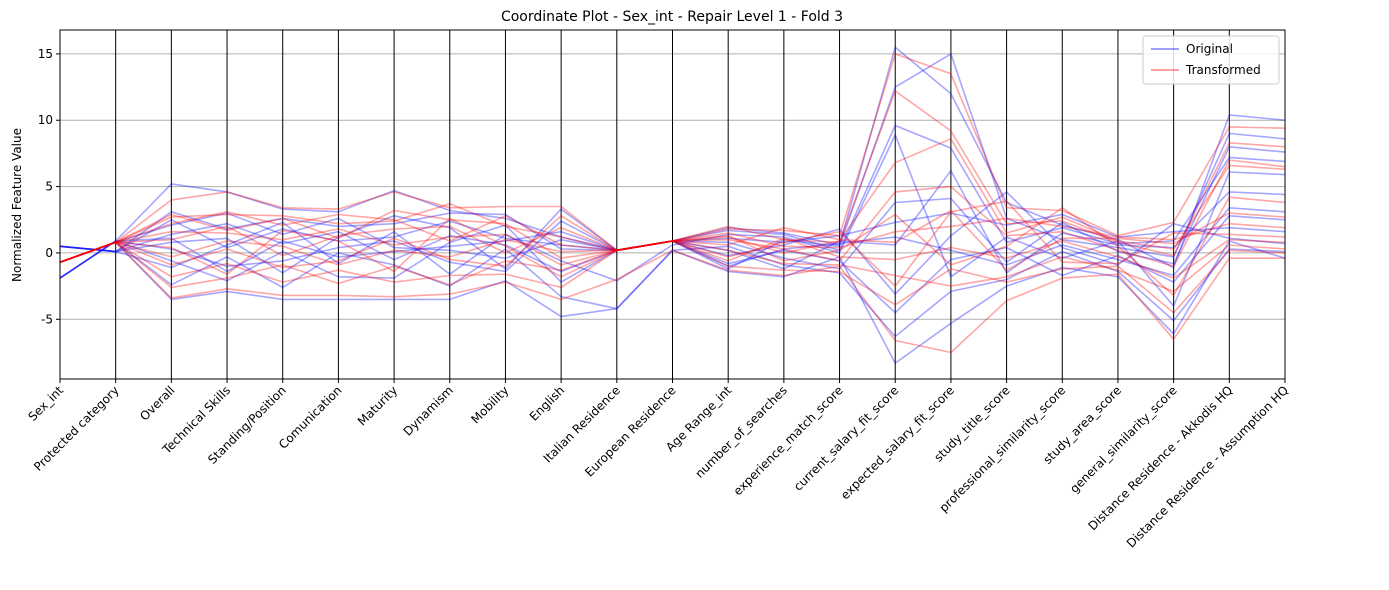  Describe the element at coordinates (17, 205) in the screenshot. I see `y-axis-label: Normalized Feature Value` at that location.